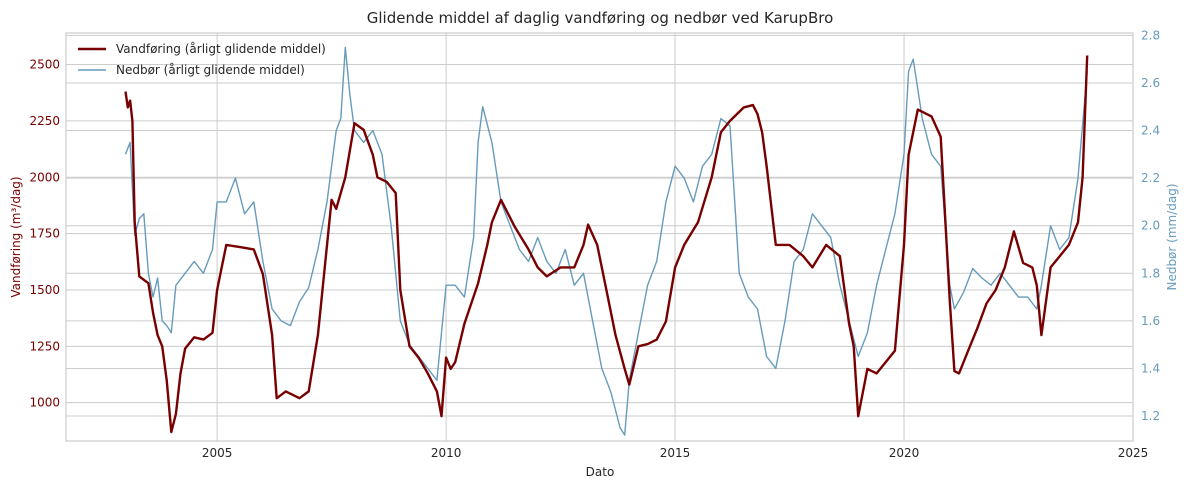 This screenshot has height=490, width=1189. Describe the element at coordinates (904, 453) in the screenshot. I see `x-tick-label: 2020` at that location.